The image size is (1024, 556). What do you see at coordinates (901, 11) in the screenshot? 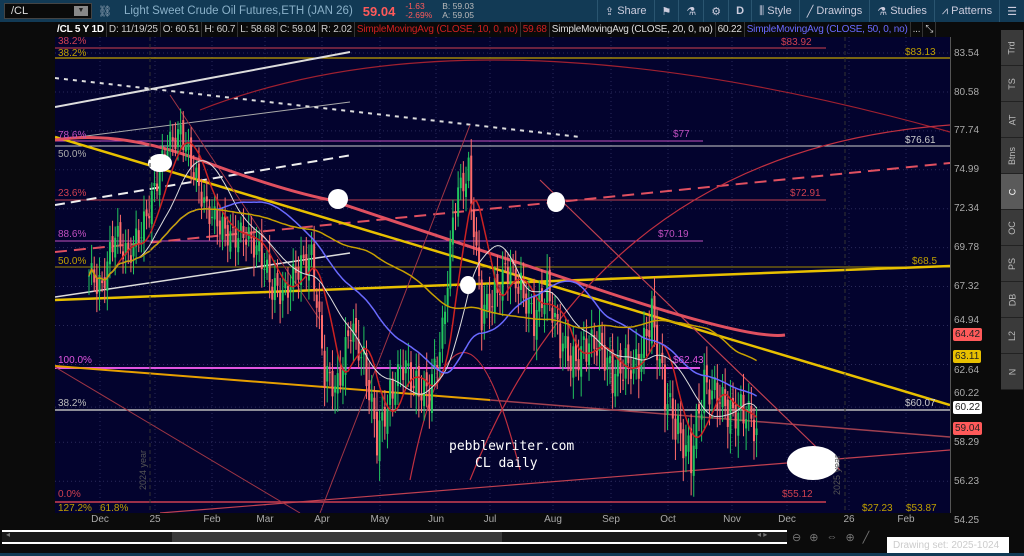
I see `studies-button: ⚗ Studies` at bounding box center [901, 11].